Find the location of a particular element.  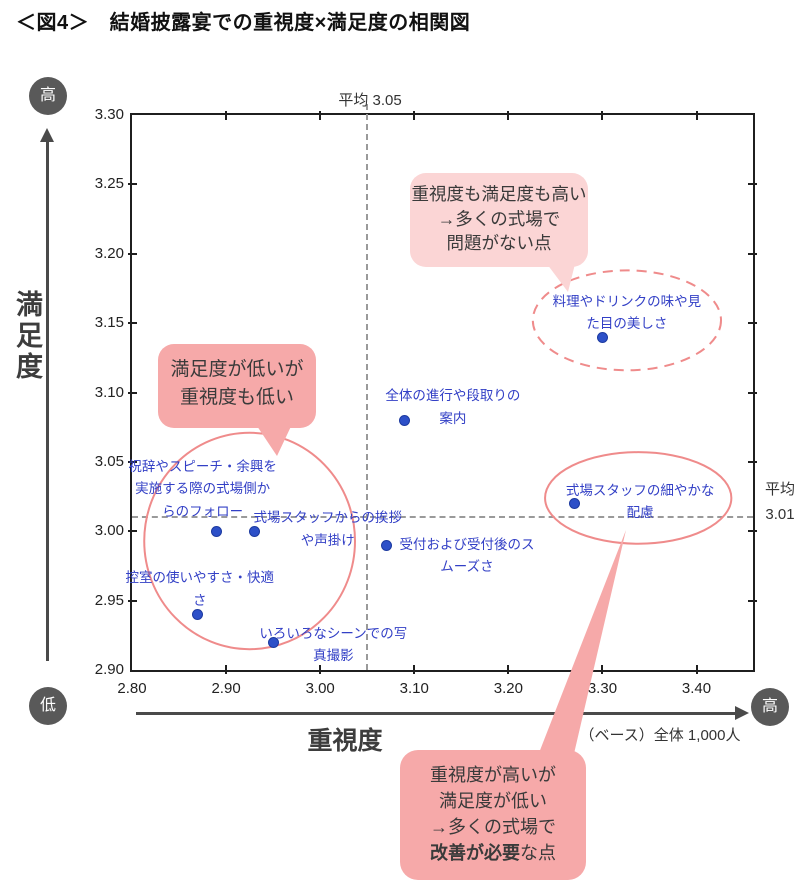

y-tick-label: 3.05 is located at coordinates (109, 461).